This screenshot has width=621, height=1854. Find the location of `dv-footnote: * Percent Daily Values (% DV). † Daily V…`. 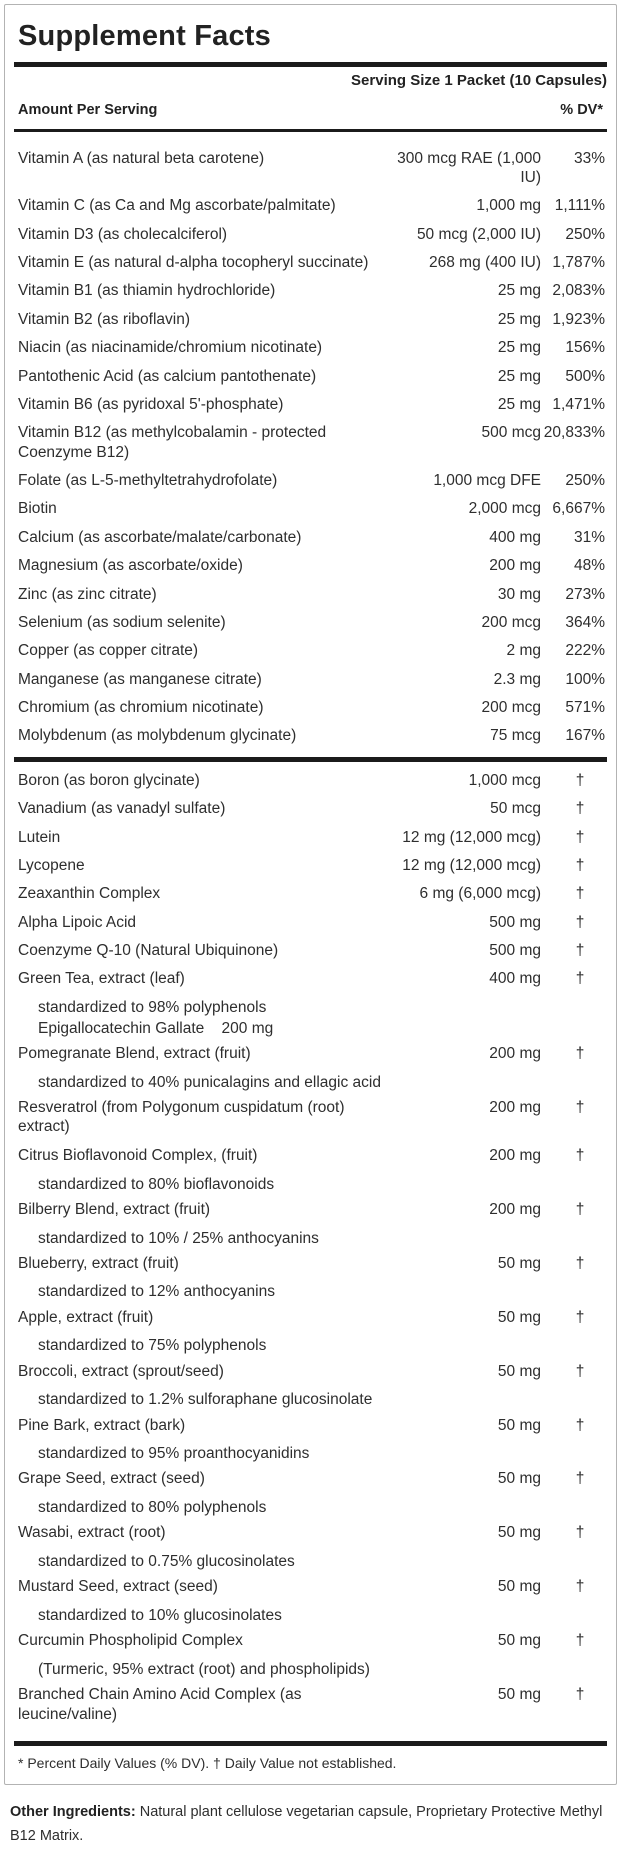

dv-footnote: * Percent Daily Values (% DV). † Daily V… is located at coordinates (207, 1762).